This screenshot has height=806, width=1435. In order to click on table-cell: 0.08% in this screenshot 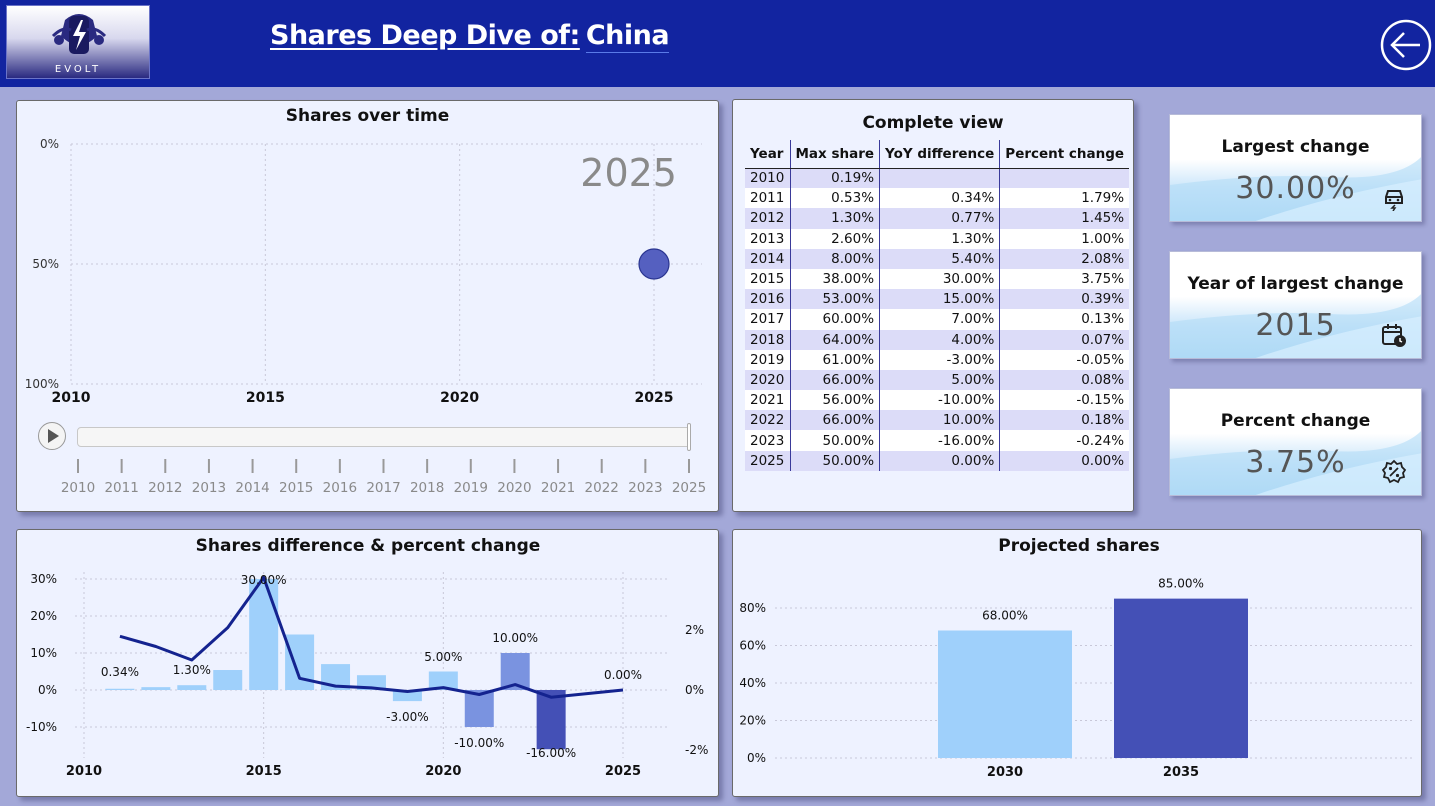, I will do `click(1064, 380)`.